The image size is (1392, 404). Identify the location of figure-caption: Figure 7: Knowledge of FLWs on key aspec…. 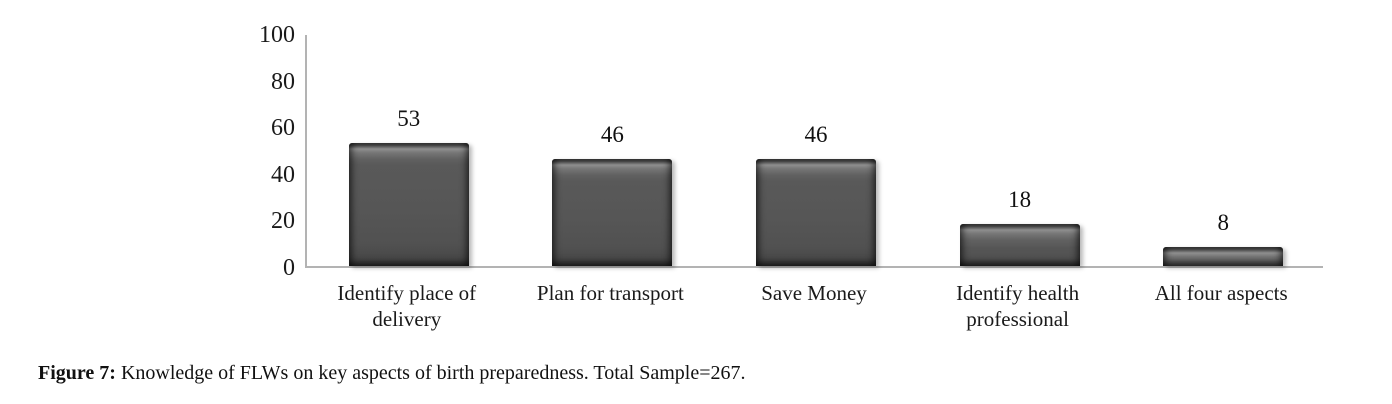
(392, 373).